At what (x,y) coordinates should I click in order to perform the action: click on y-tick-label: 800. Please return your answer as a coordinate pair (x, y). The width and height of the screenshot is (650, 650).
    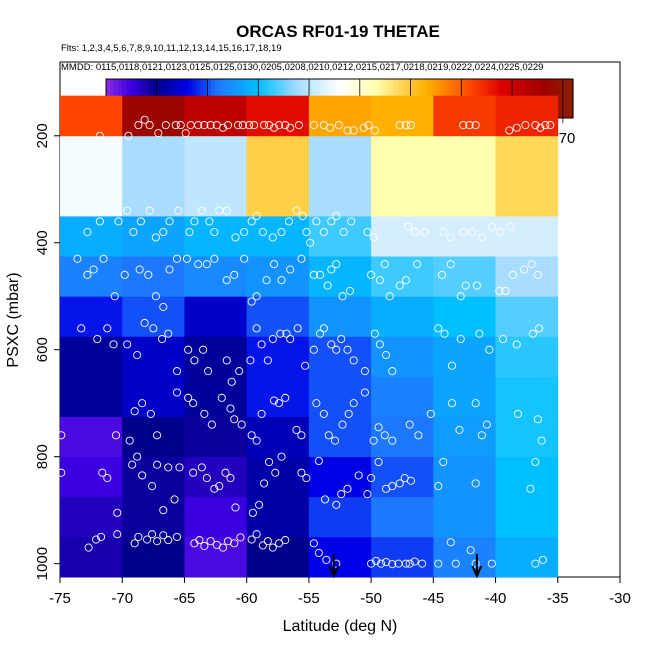
    Looking at the image, I should click on (42, 456).